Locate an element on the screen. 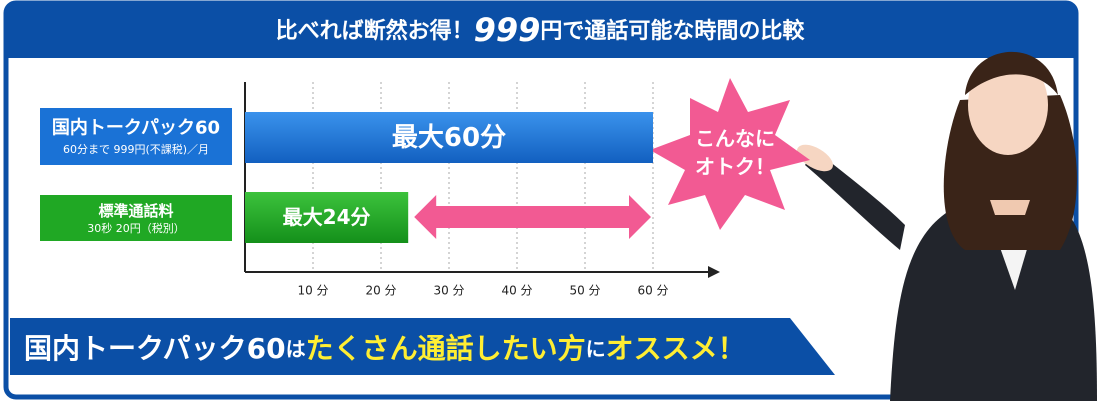  banner-part: に is located at coordinates (596, 349).